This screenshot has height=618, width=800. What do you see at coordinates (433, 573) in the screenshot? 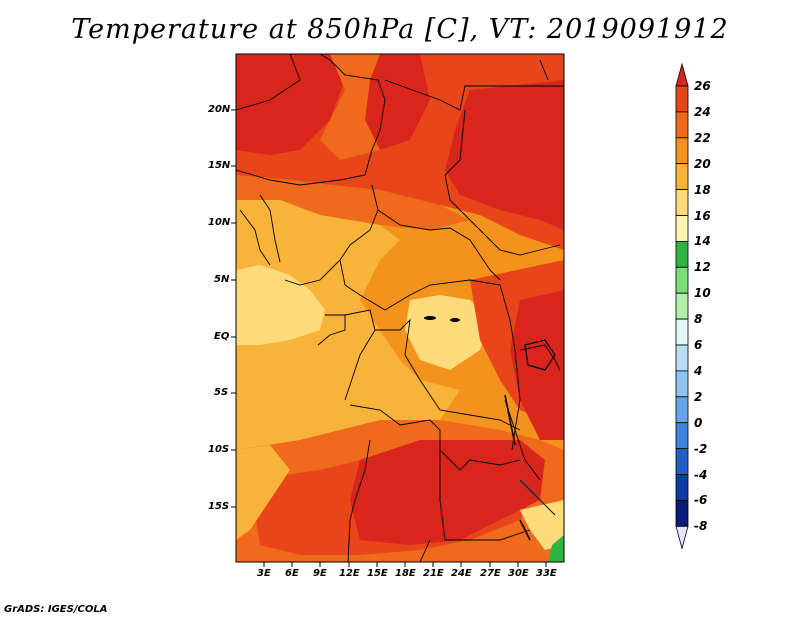
I see `lon-label-21e: 21E` at bounding box center [433, 573].